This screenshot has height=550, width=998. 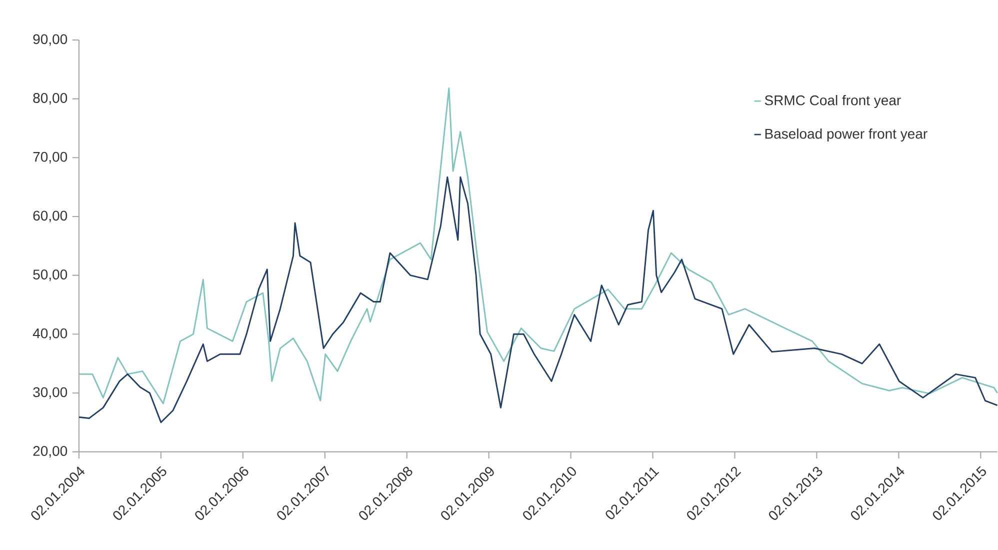 What do you see at coordinates (832, 101) in the screenshot?
I see `legend-label: SRMC Coal front year` at bounding box center [832, 101].